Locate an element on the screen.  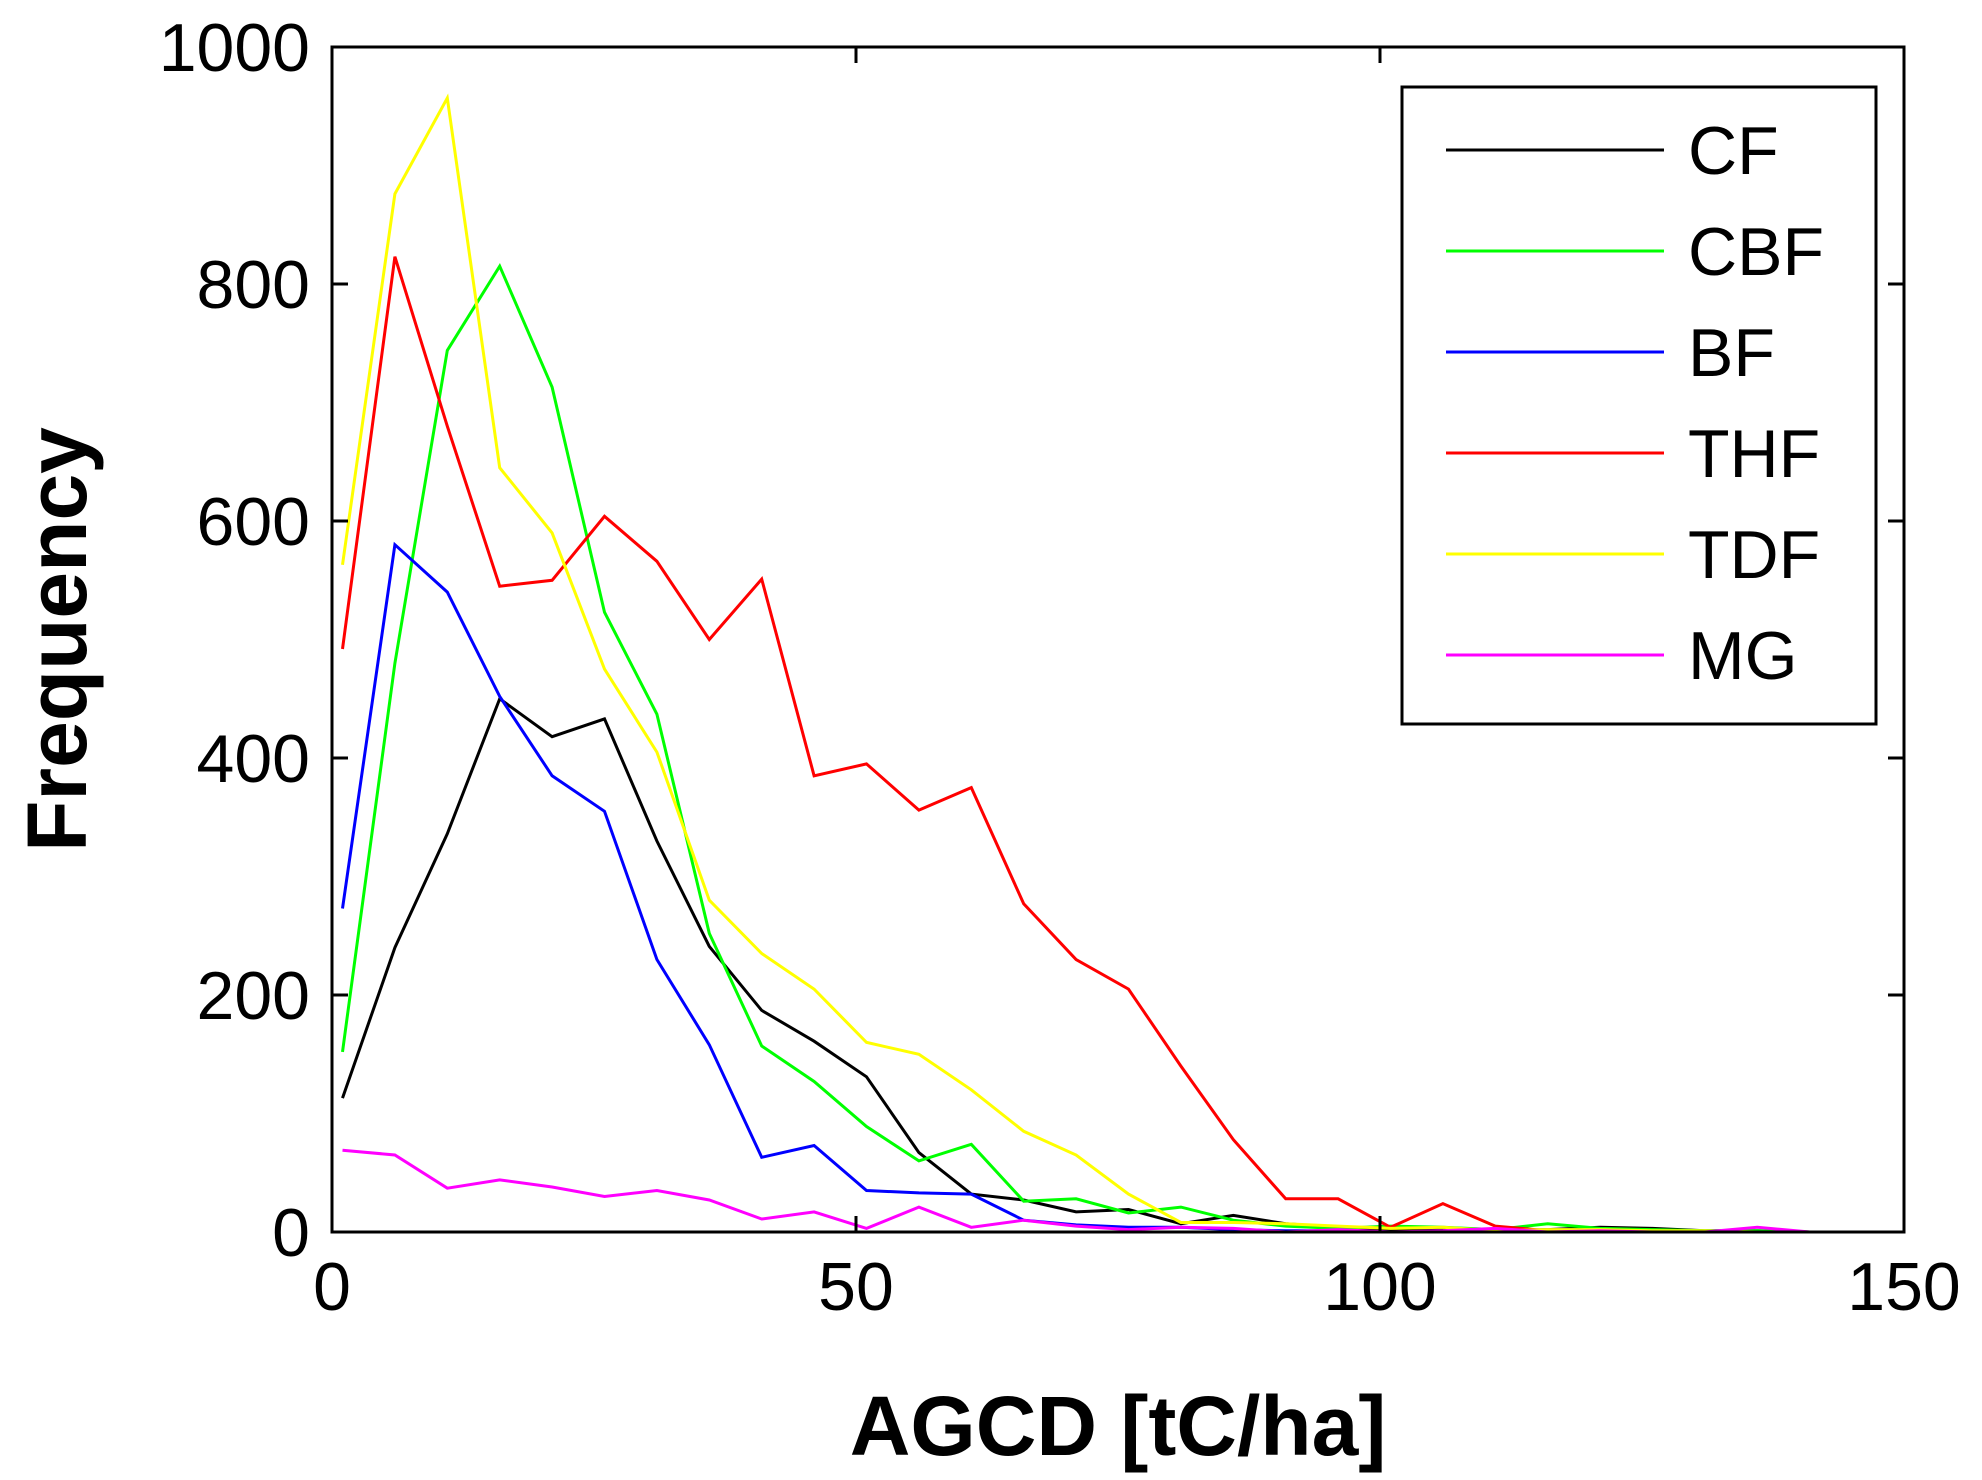
legend-box is located at coordinates (1639, 405).